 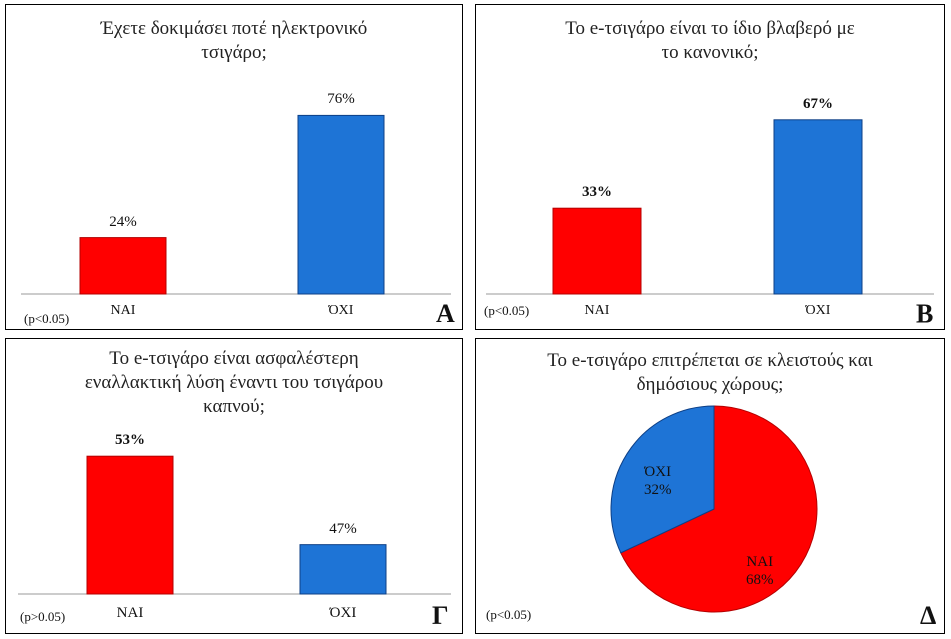 What do you see at coordinates (130, 525) in the screenshot?
I see `bar-c-nai` at bounding box center [130, 525].